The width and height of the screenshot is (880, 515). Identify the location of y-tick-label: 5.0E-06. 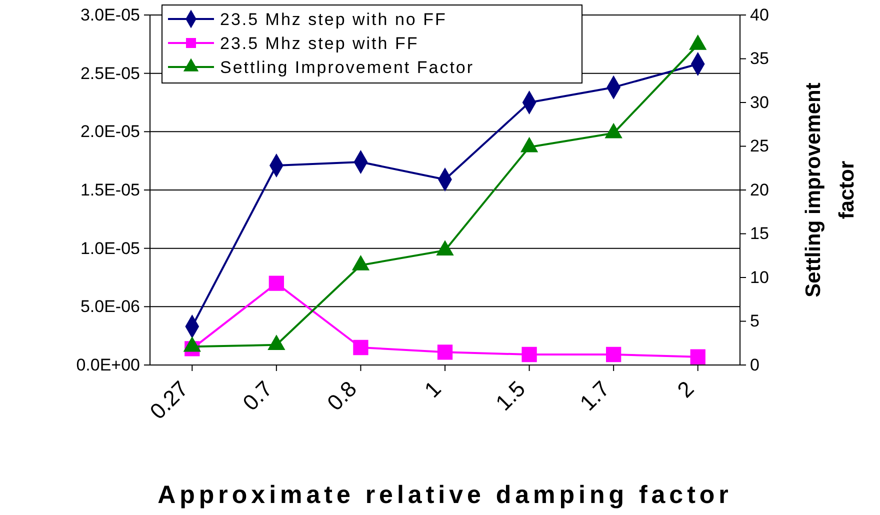
(110, 306).